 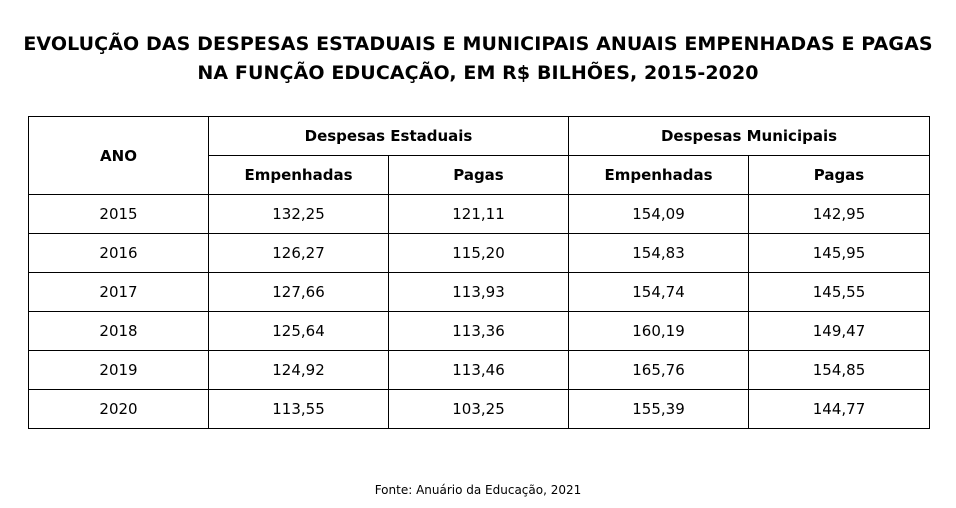 I want to click on cell-municipais-empenhadas: 160,19, so click(x=658, y=331).